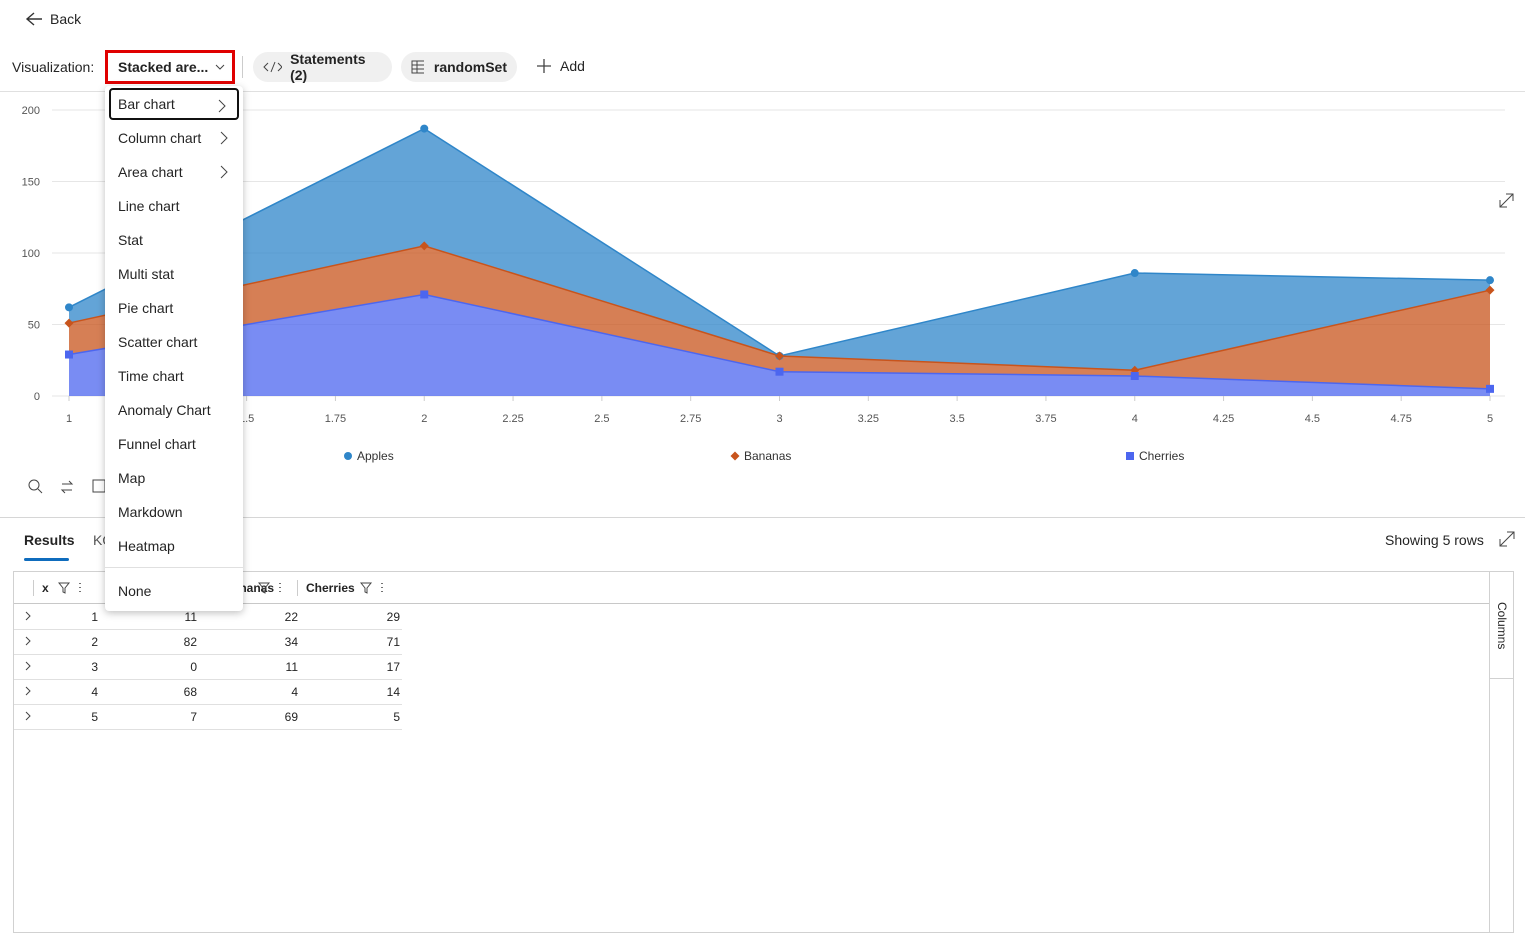  What do you see at coordinates (328, 67) in the screenshot?
I see `statements-label: Statements (2)` at bounding box center [328, 67].